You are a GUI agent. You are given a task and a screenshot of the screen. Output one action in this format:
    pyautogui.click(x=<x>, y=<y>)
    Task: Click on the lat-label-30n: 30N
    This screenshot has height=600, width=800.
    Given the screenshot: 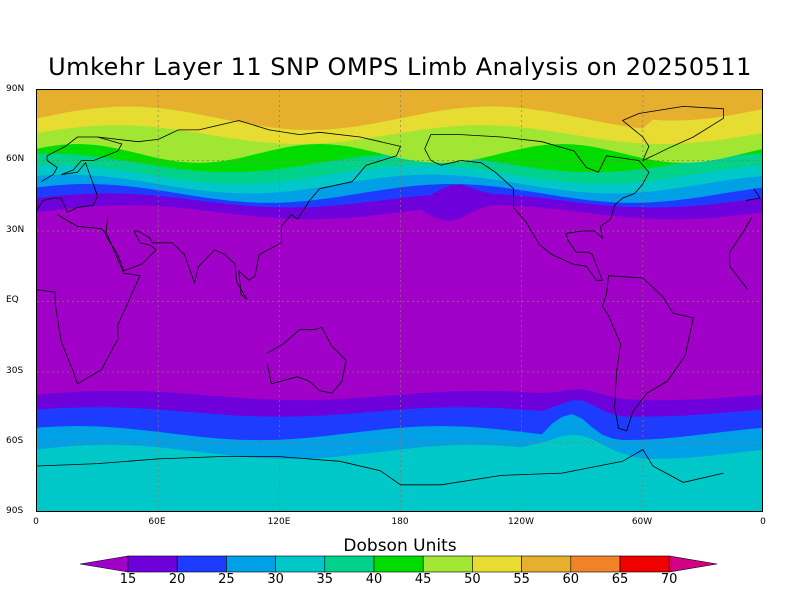 What is the action you would take?
    pyautogui.click(x=15, y=230)
    